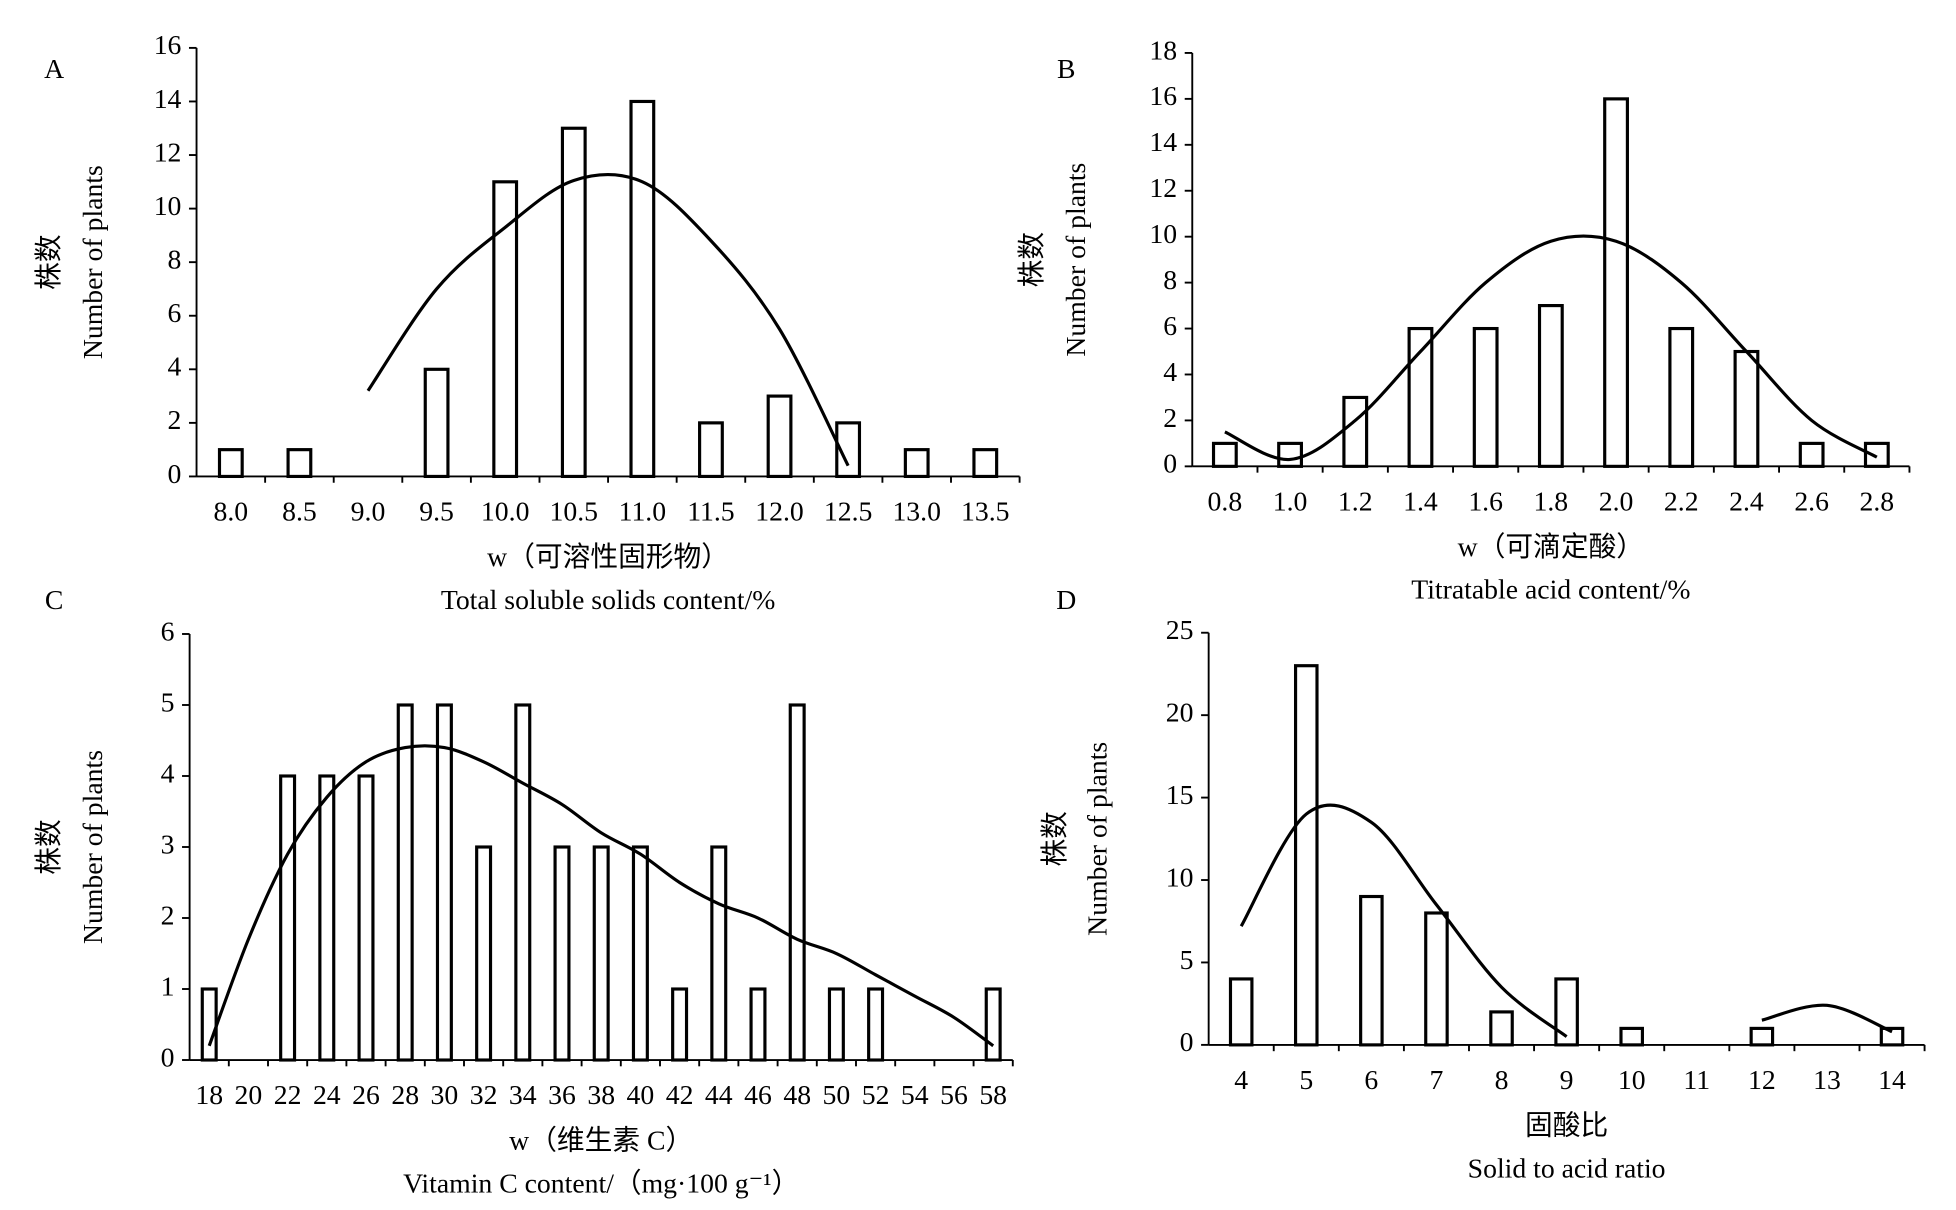 Image resolution: width=1956 pixels, height=1210 pixels. I want to click on x-label-cn: w（可溶性固形物）, so click(608, 556).